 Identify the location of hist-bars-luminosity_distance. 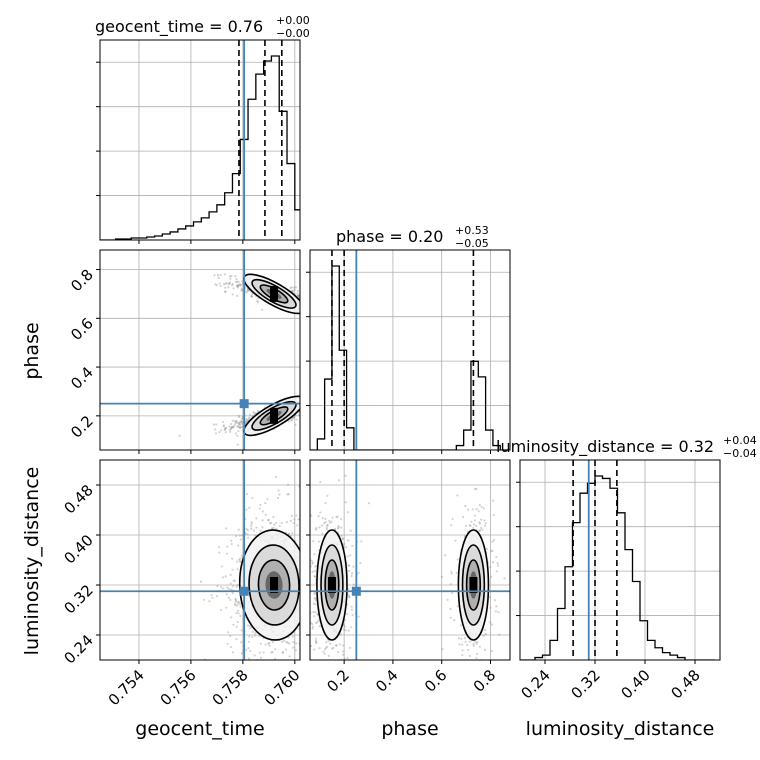
(617, 560).